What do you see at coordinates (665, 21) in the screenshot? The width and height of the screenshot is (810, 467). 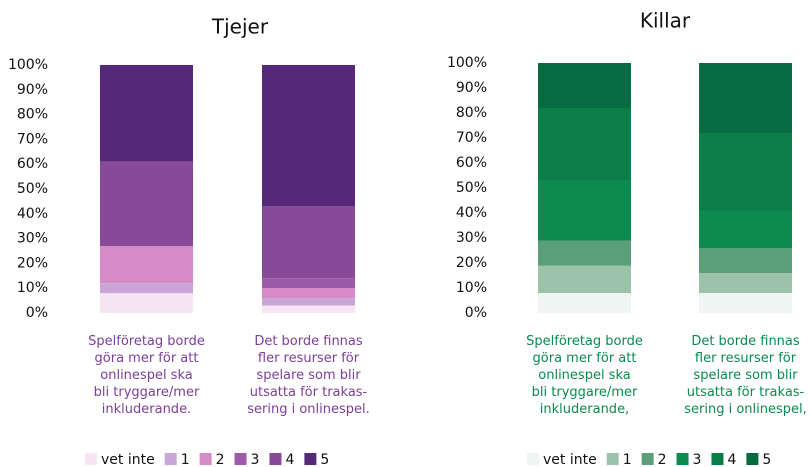 I see `chart-title: Killar` at bounding box center [665, 21].